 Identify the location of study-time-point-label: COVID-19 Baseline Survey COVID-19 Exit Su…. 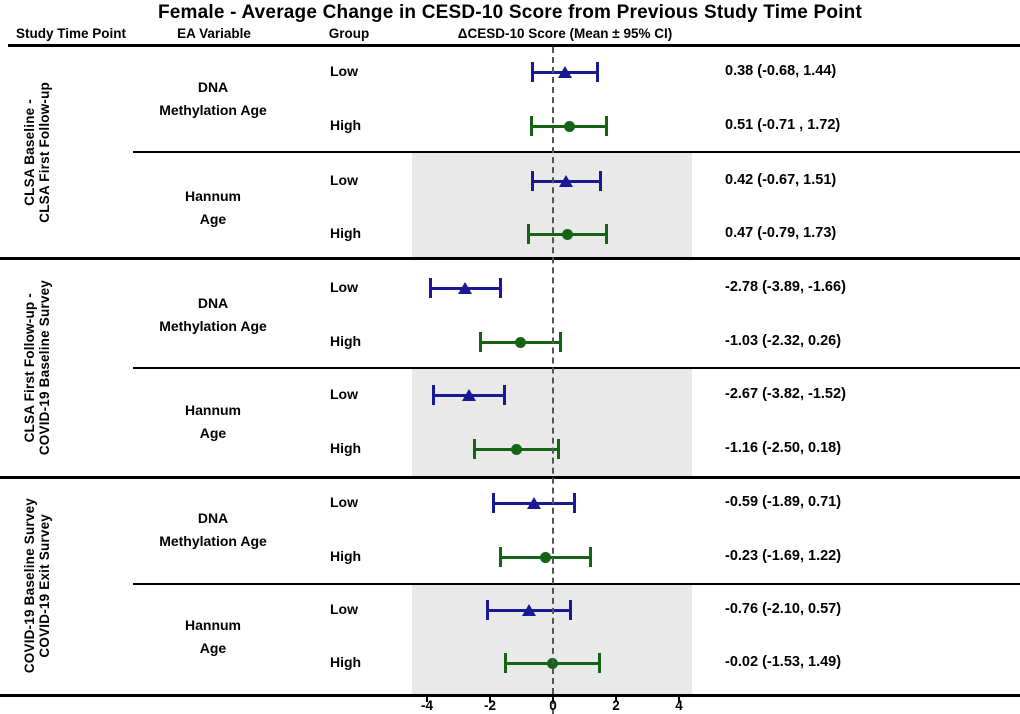
(37, 586).